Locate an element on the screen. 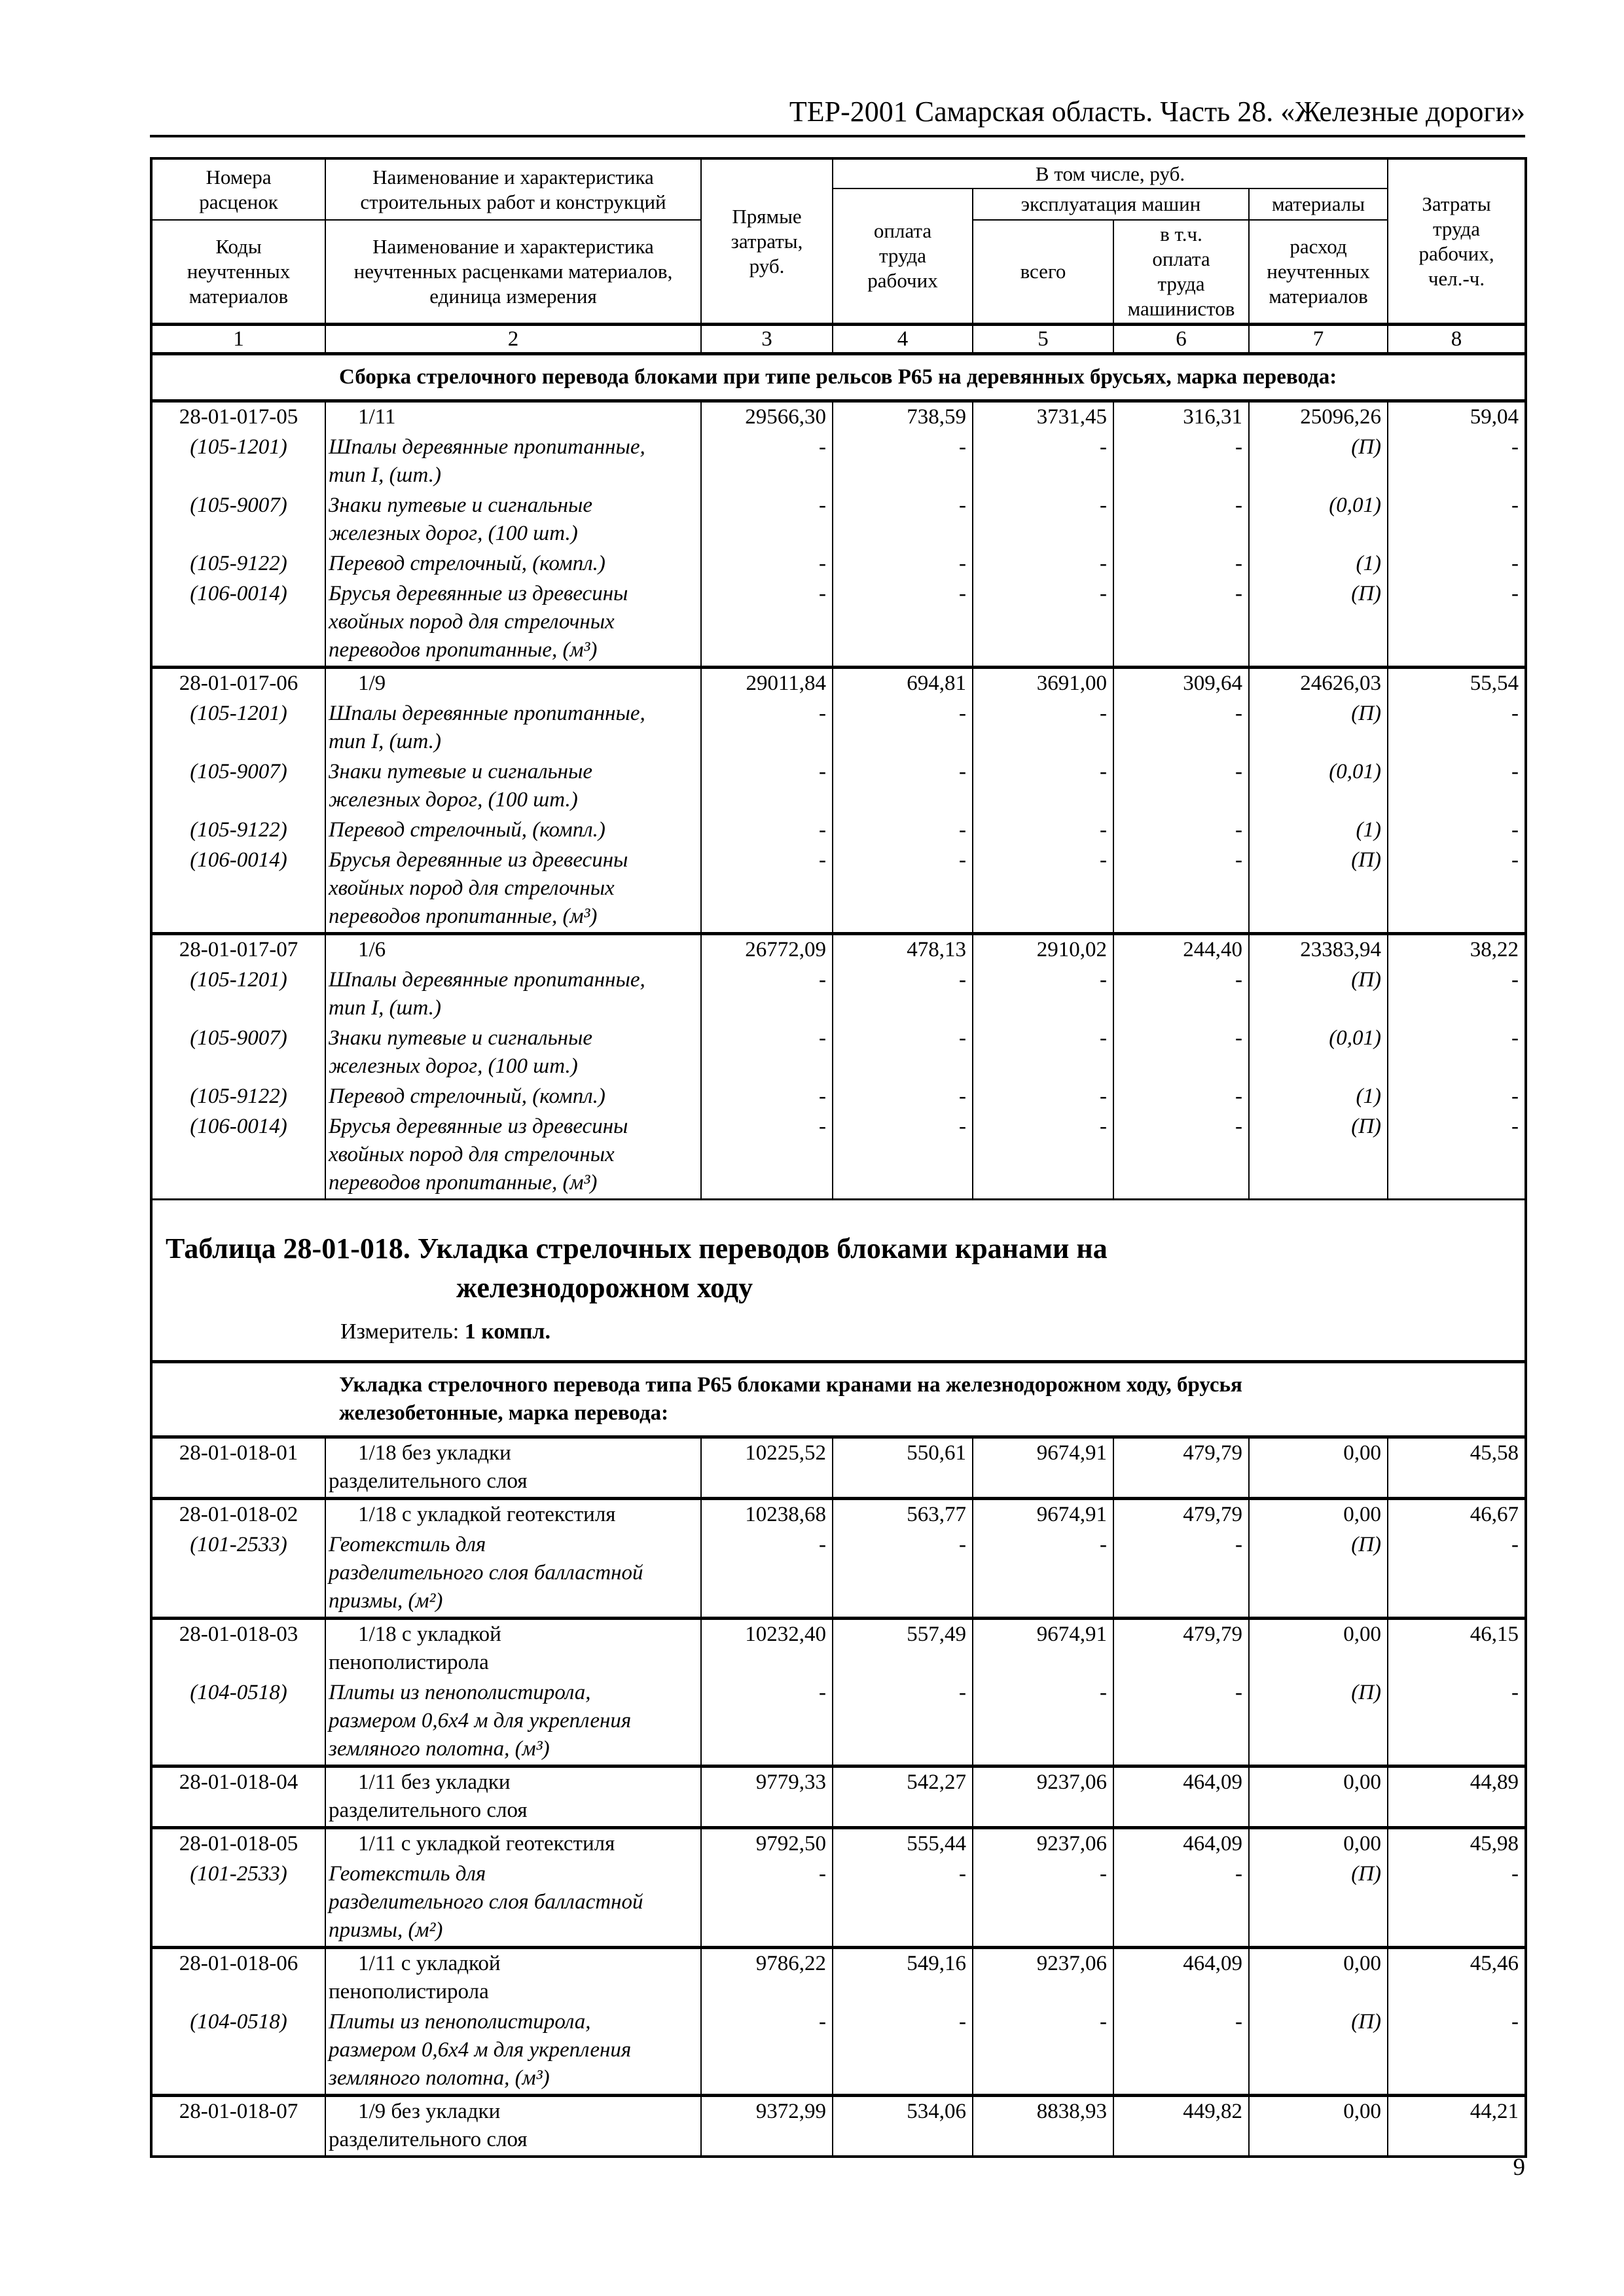 This screenshot has width=1624, height=2296. column-group-including: В том числе, руб. is located at coordinates (1110, 173).